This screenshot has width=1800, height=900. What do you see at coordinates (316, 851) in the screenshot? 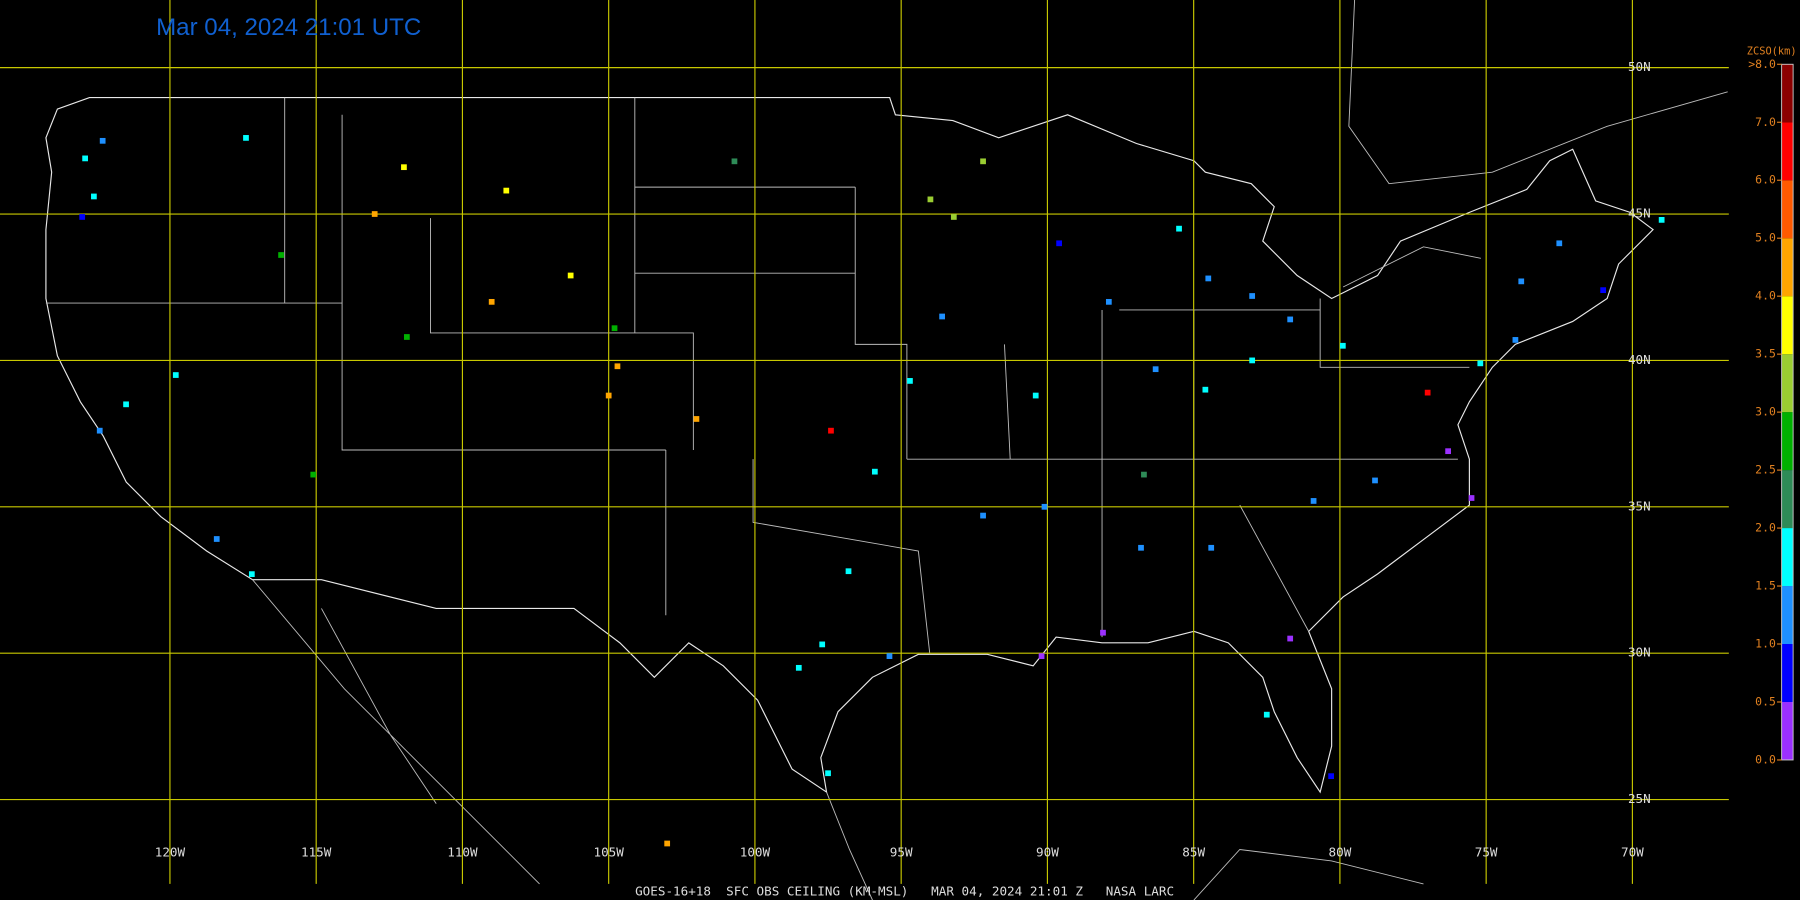
I see `longitude-label: 115W` at bounding box center [316, 851].